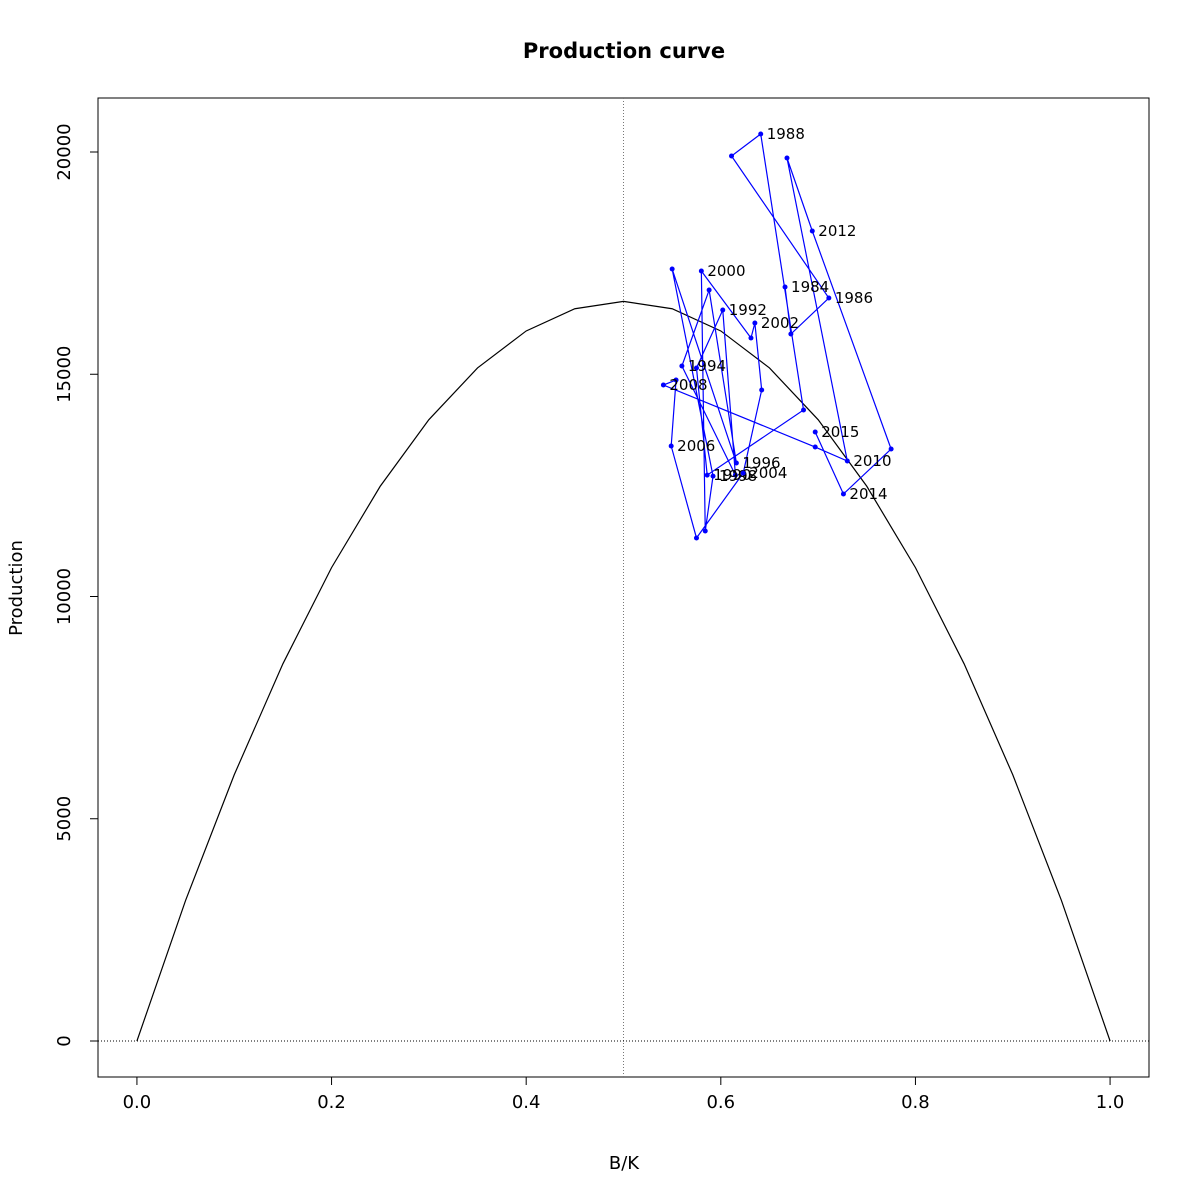 The height and width of the screenshot is (1204, 1200). Describe the element at coordinates (688, 385) in the screenshot. I see `point-label: 2008` at that location.